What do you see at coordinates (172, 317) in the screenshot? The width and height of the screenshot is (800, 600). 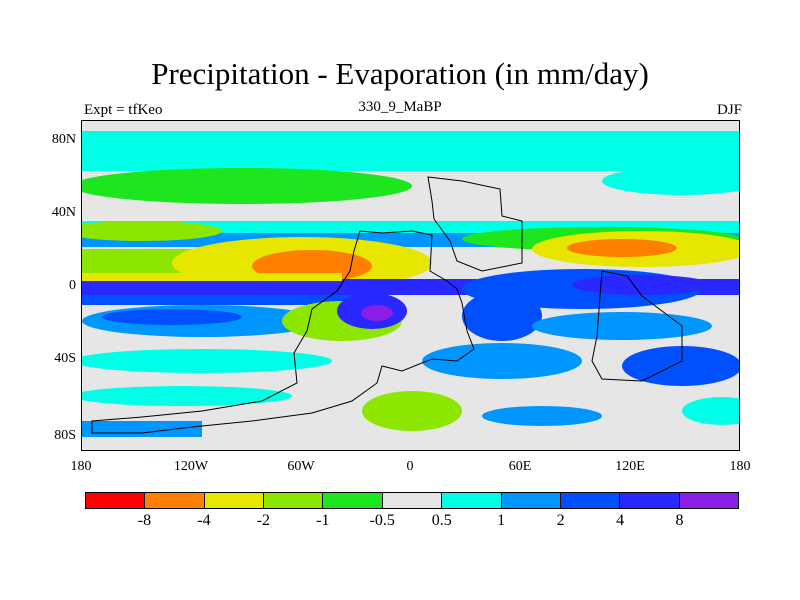 I see `band-subtrop-s-dark` at bounding box center [172, 317].